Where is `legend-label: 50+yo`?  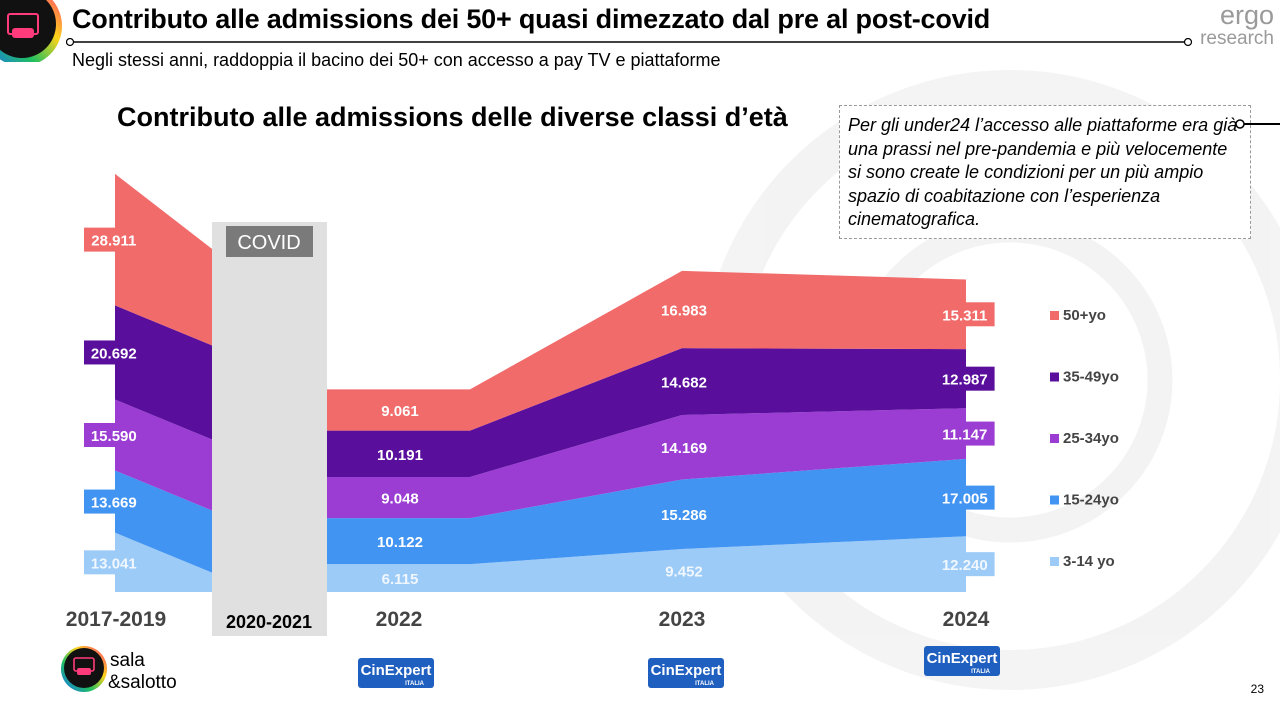
legend-label: 50+yo is located at coordinates (1084, 315).